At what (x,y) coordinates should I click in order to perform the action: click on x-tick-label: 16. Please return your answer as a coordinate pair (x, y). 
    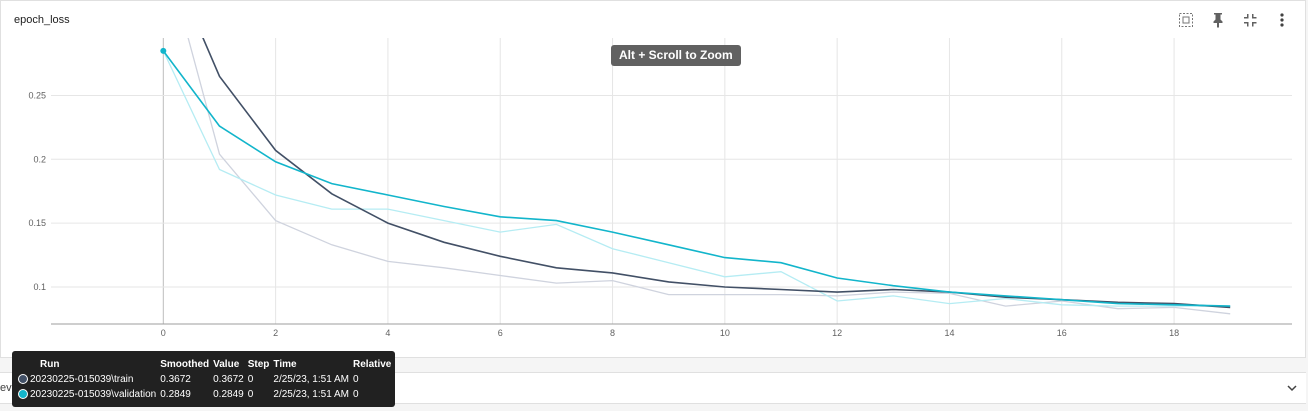
    Looking at the image, I should click on (1062, 333).